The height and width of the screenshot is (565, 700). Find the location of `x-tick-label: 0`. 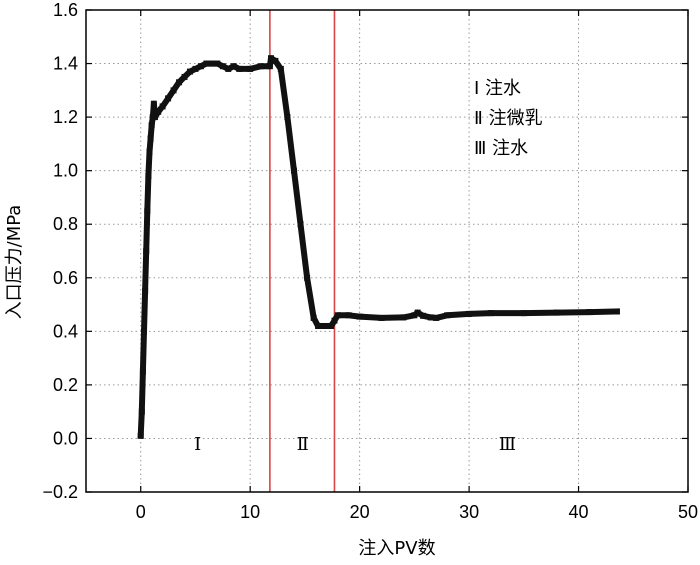

x-tick-label: 0 is located at coordinates (141, 512).